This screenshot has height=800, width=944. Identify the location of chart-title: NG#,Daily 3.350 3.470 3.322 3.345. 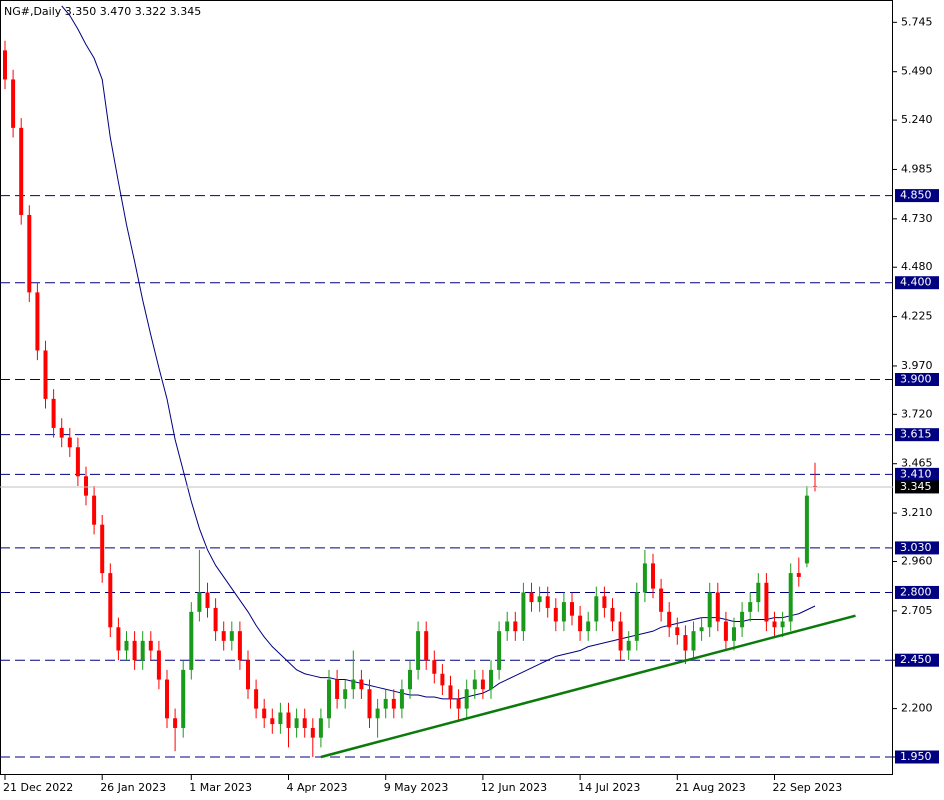
(102, 11).